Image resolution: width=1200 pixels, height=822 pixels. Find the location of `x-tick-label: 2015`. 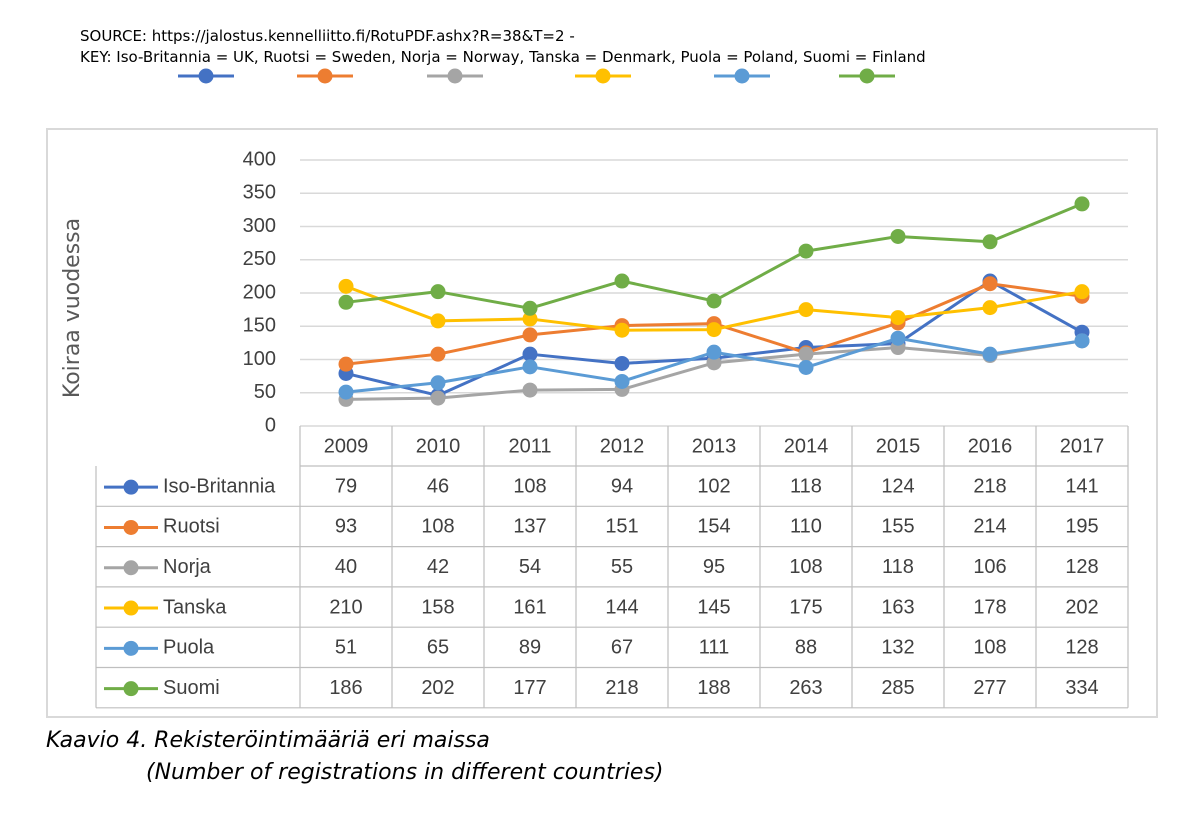

x-tick-label: 2015 is located at coordinates (898, 446).